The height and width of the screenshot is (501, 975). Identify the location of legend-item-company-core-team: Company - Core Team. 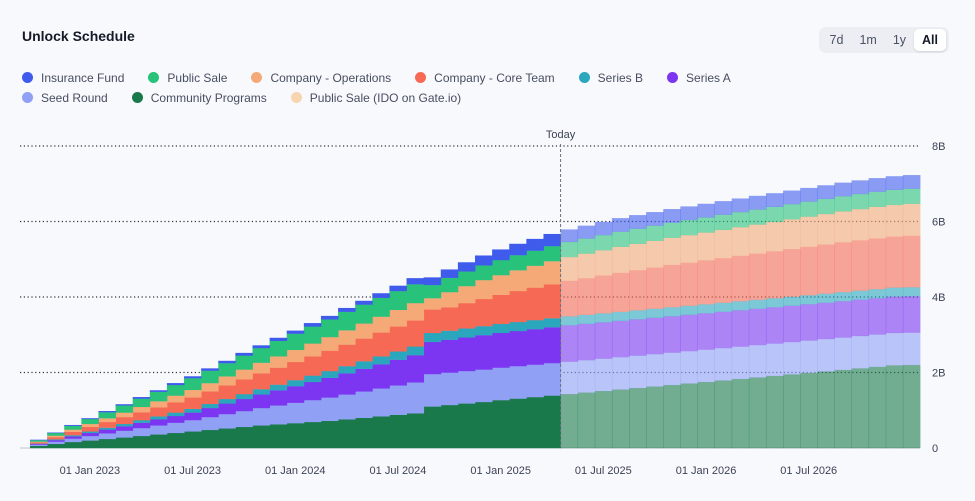
(485, 78).